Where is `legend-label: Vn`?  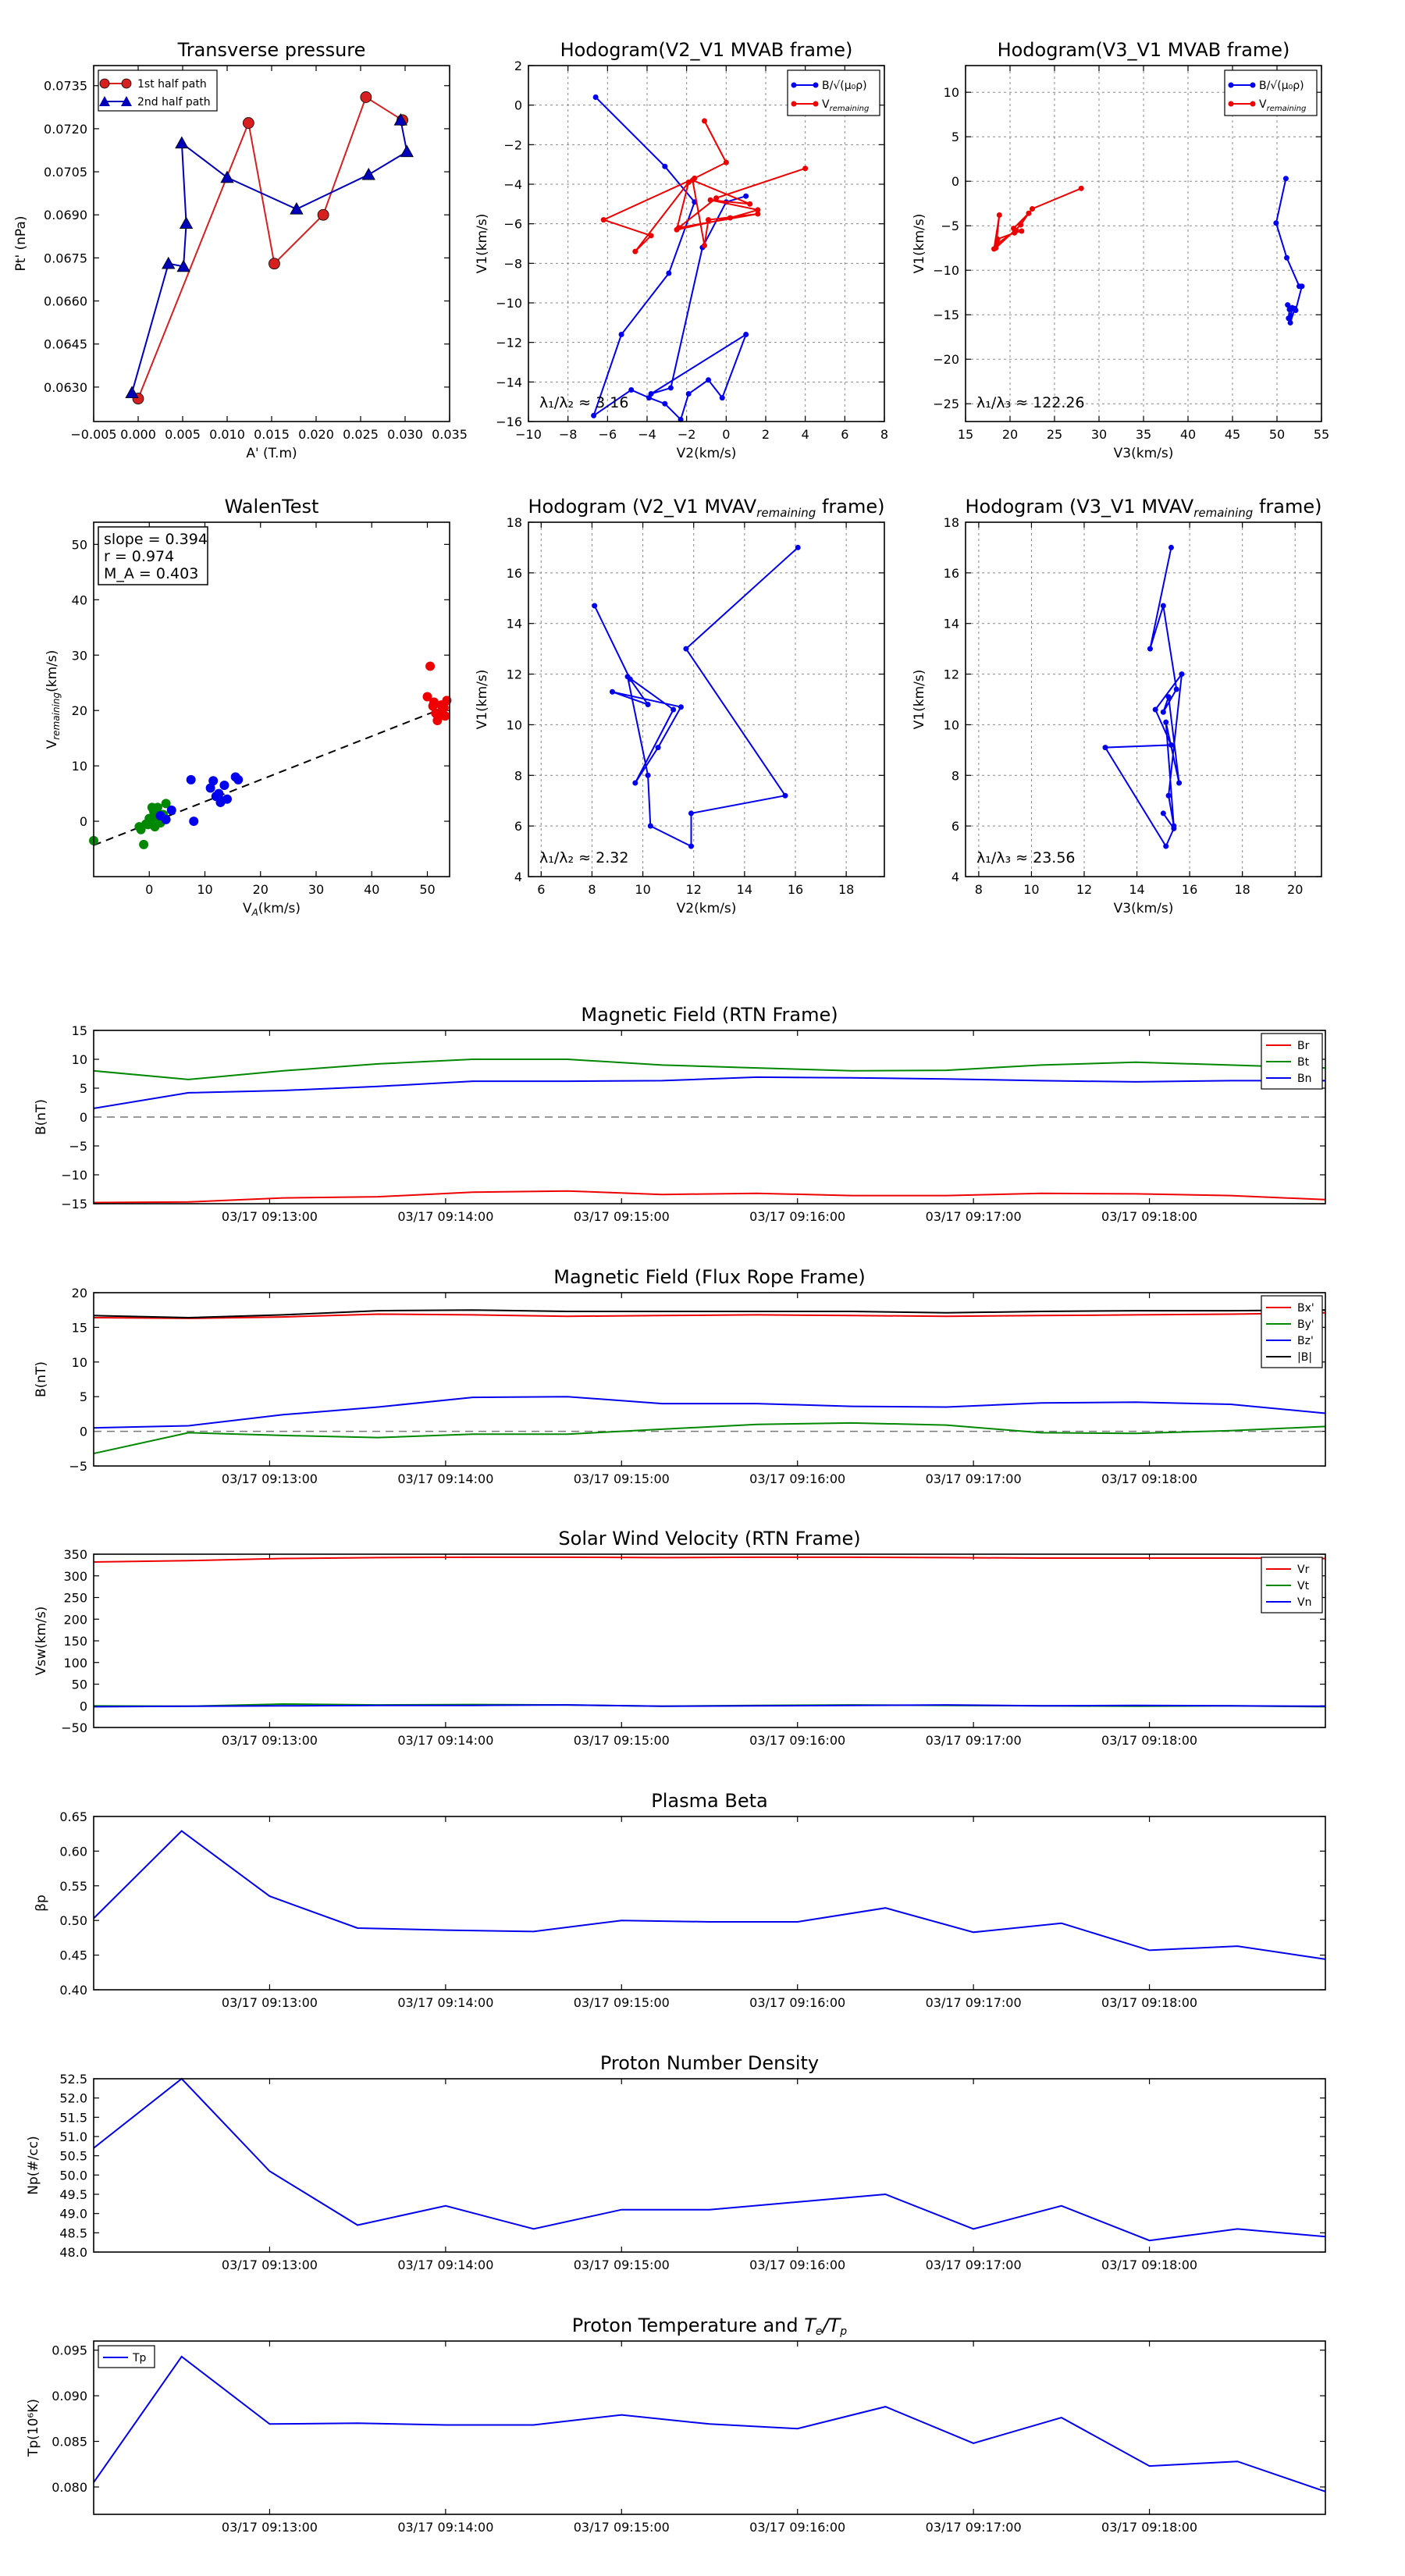 legend-label: Vn is located at coordinates (1304, 1602).